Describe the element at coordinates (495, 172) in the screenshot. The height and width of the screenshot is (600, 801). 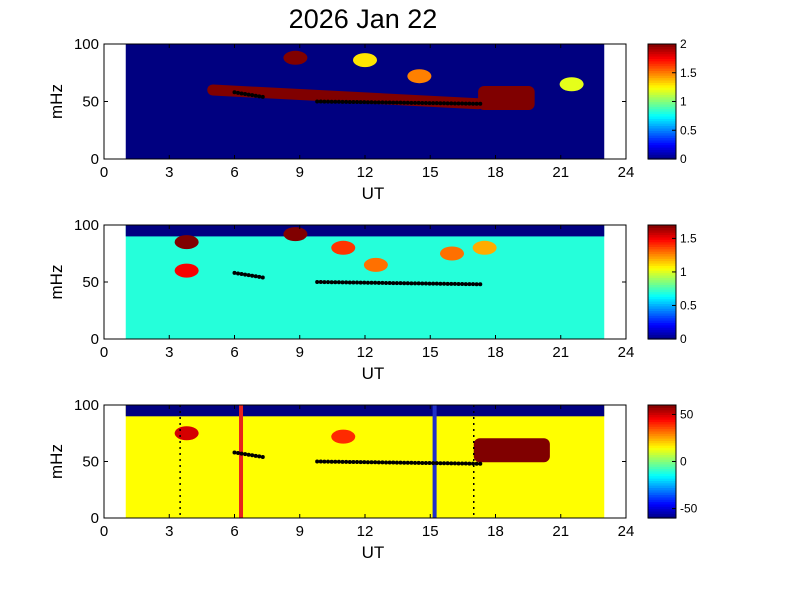
I see `x-tick-label: 18` at that location.